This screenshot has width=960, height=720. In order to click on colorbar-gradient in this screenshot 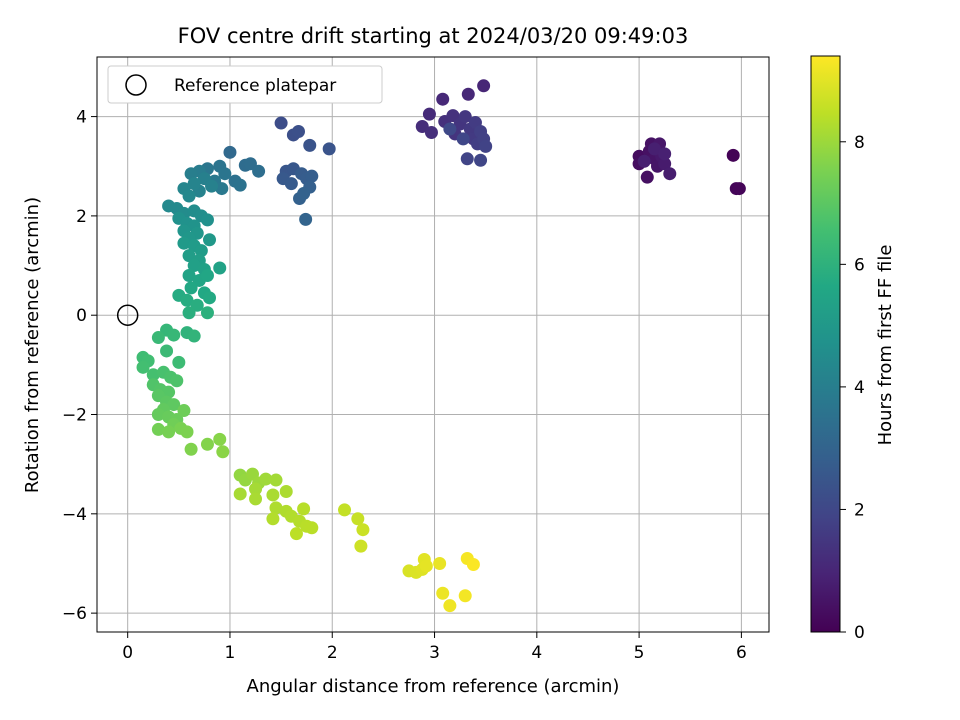, I will do `click(825, 344)`.